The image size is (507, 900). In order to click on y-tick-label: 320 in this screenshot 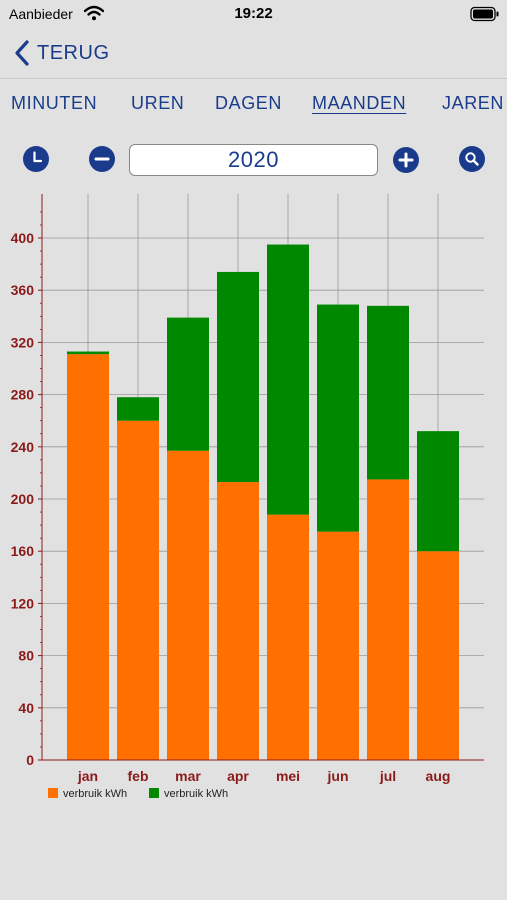, I will do `click(23, 342)`.